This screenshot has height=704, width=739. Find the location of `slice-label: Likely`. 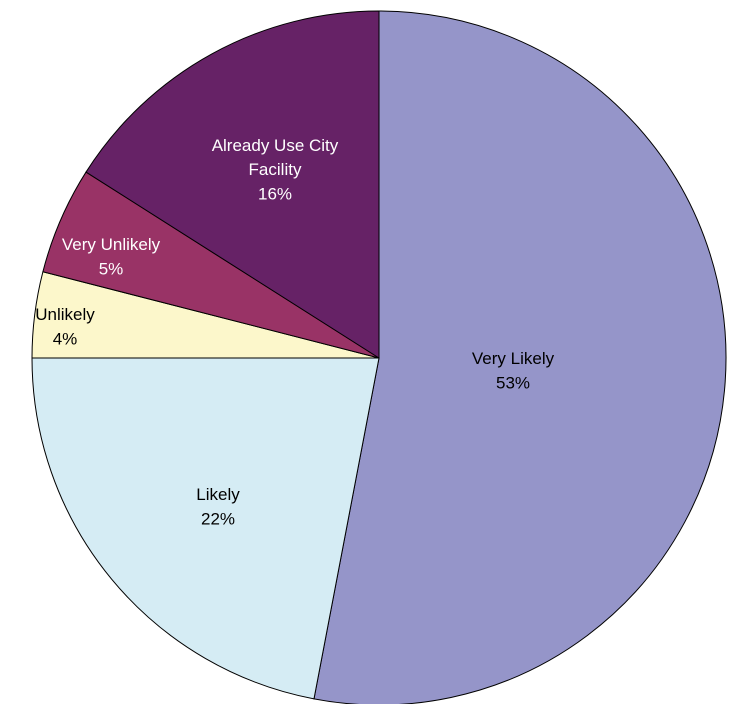

slice-label: Likely is located at coordinates (218, 494).